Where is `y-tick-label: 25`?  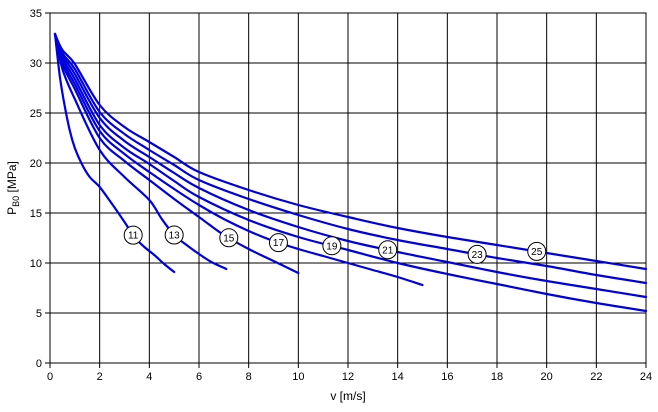 y-tick-label: 25 is located at coordinates (36, 114).